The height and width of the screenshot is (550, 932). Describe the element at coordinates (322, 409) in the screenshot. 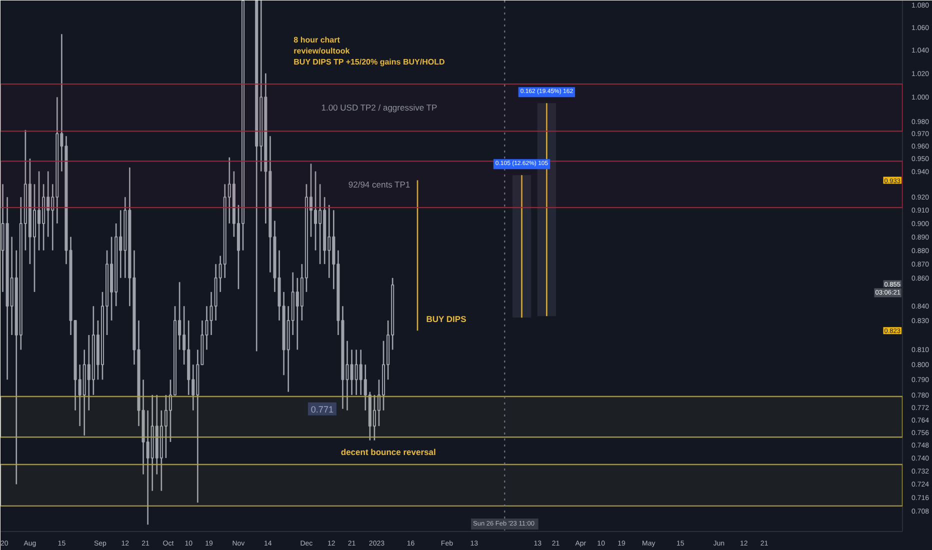

I see `annotation: 0.771` at that location.